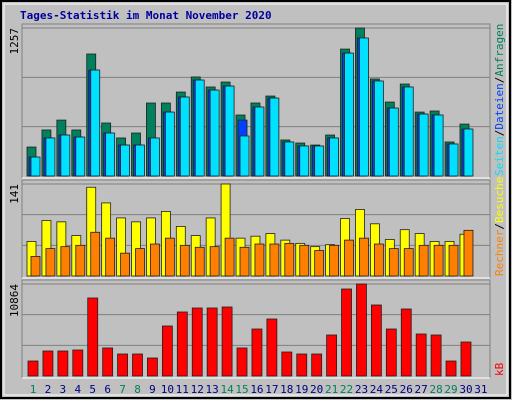  Describe the element at coordinates (391, 389) in the screenshot. I see `x-tick-label: 25` at that location.